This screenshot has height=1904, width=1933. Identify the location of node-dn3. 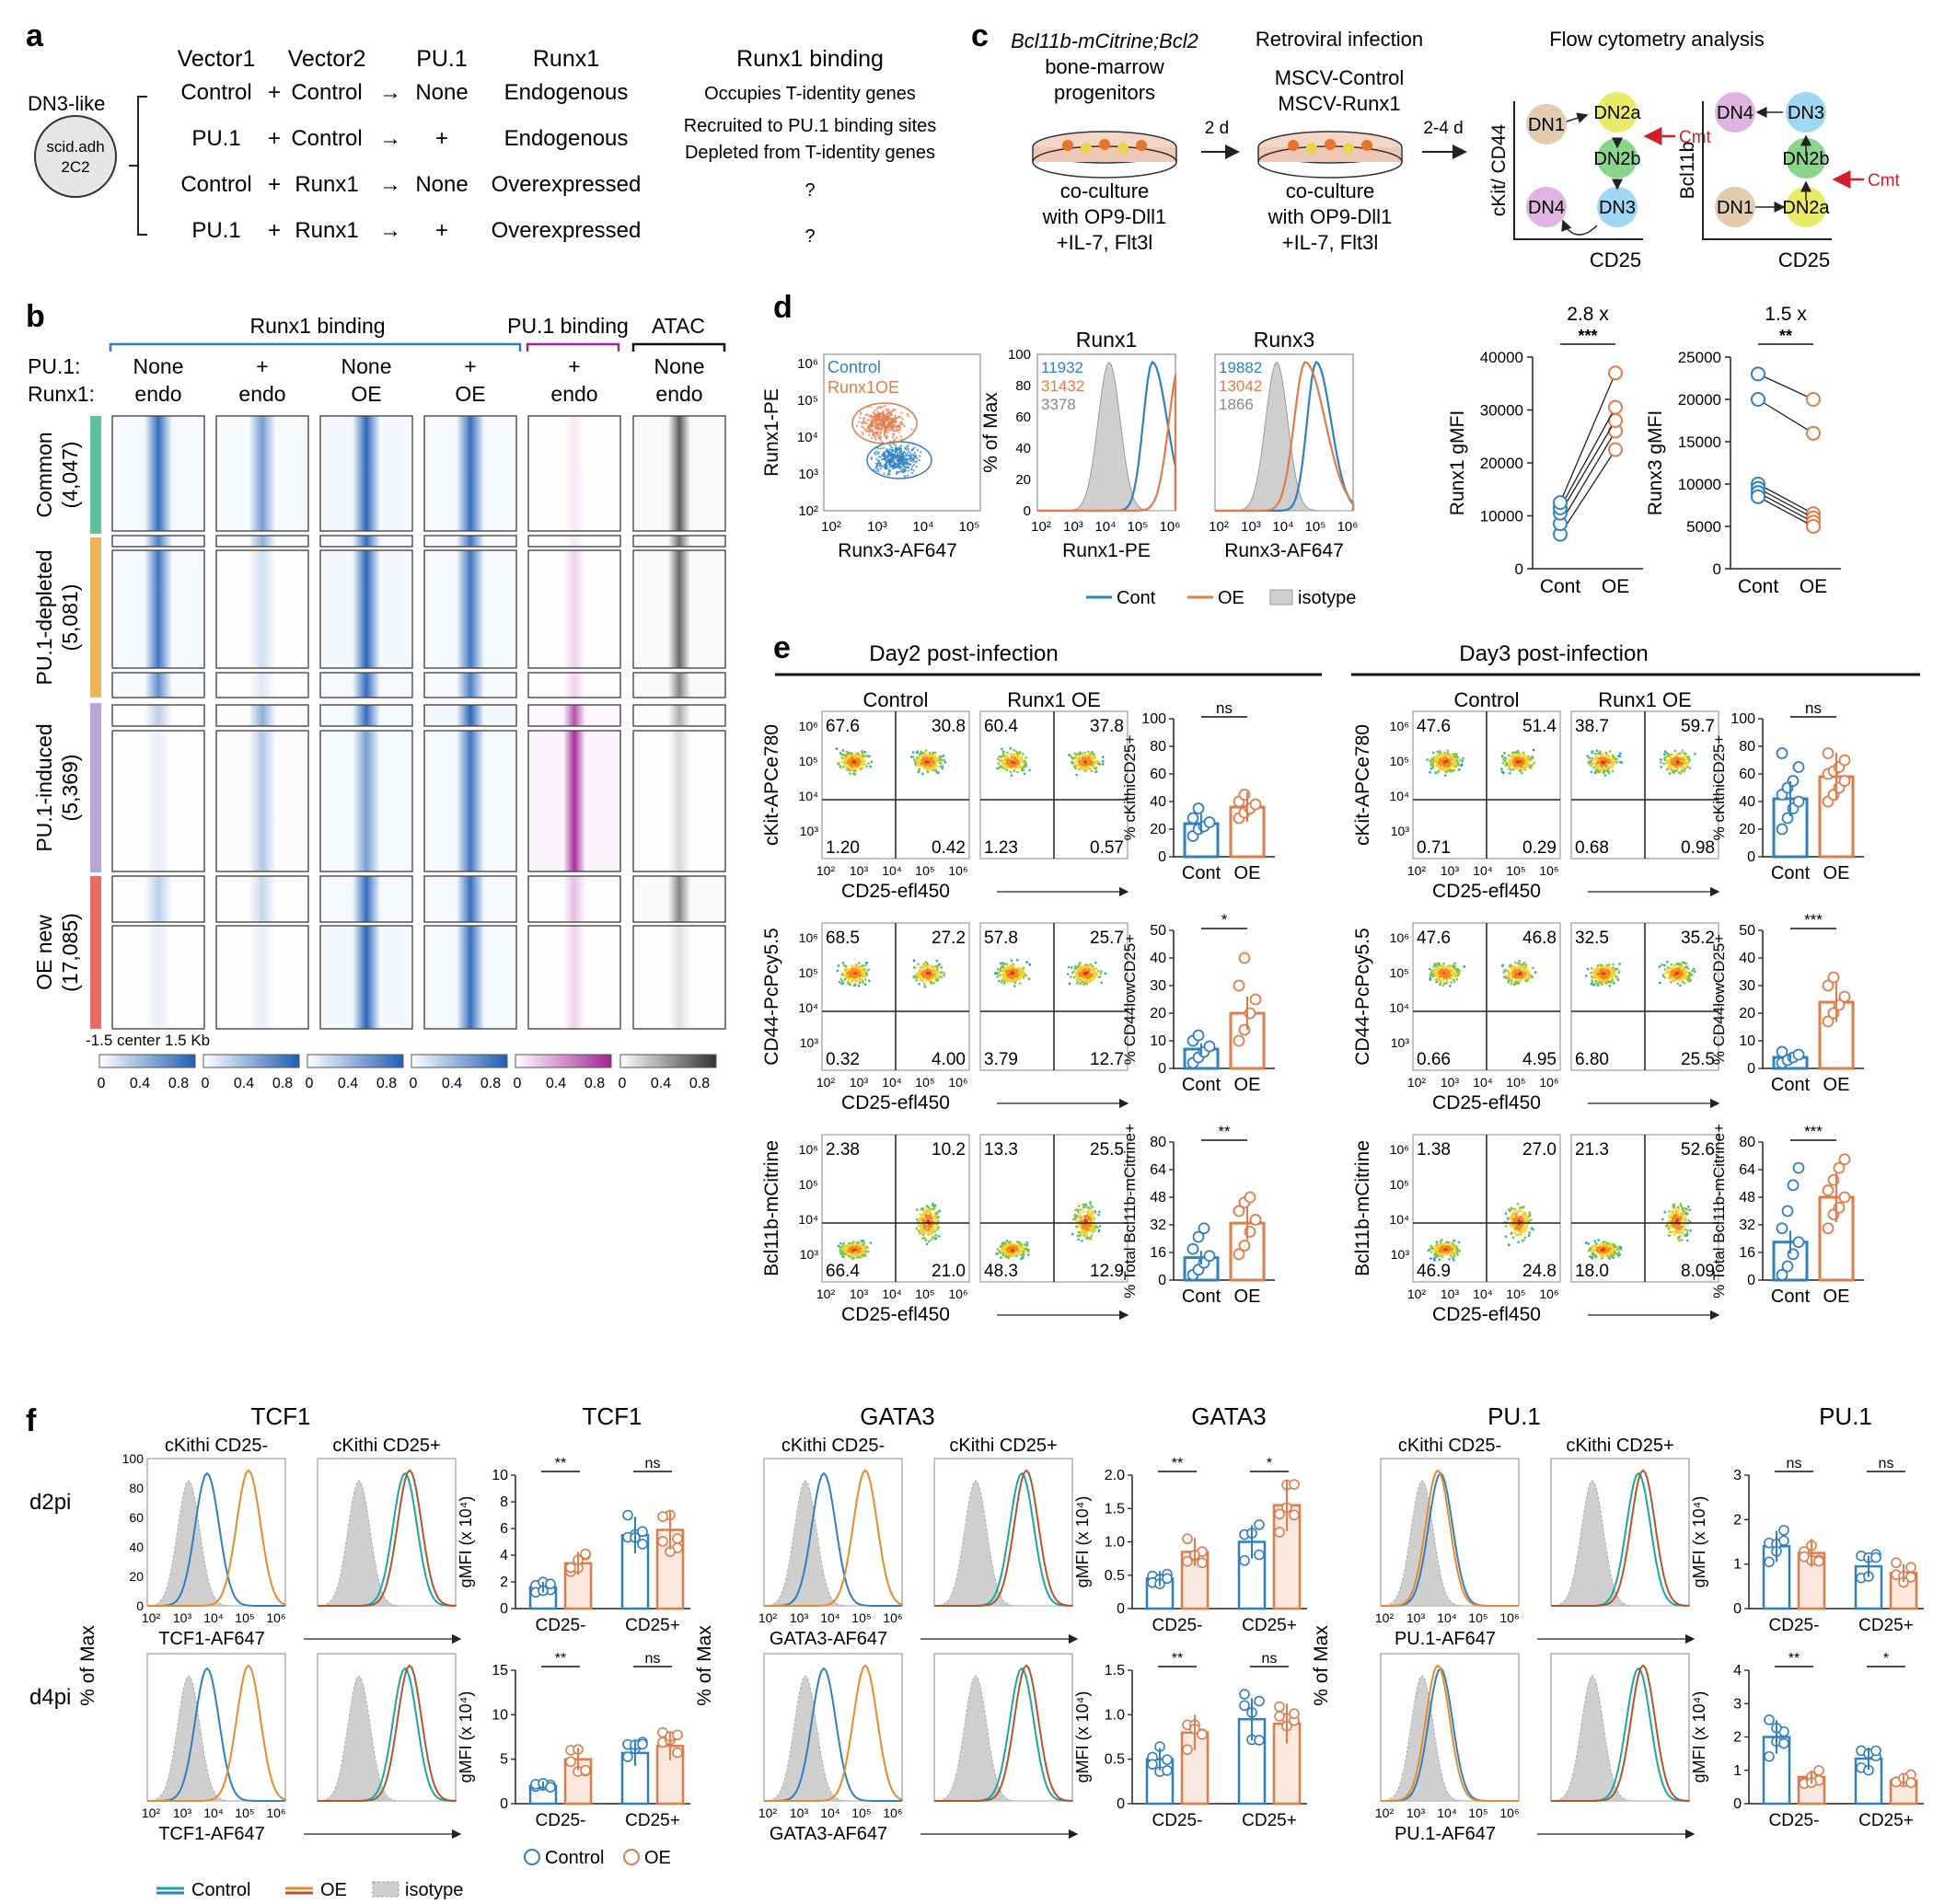
(1617, 207).